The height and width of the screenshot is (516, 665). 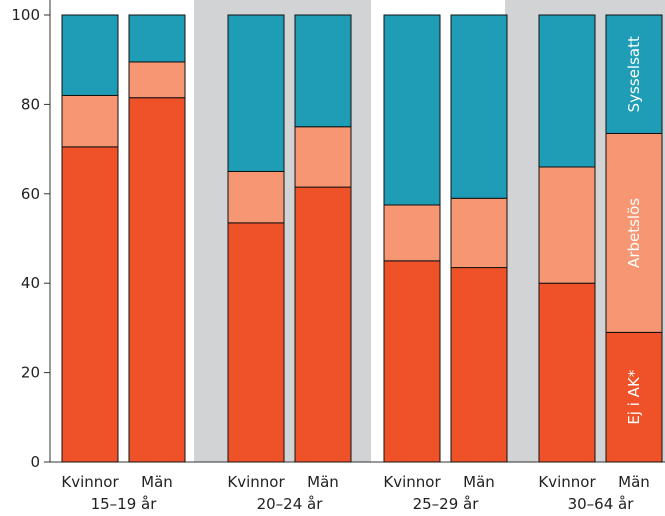 I want to click on legend-label: Ej i AK*, so click(x=634, y=396).